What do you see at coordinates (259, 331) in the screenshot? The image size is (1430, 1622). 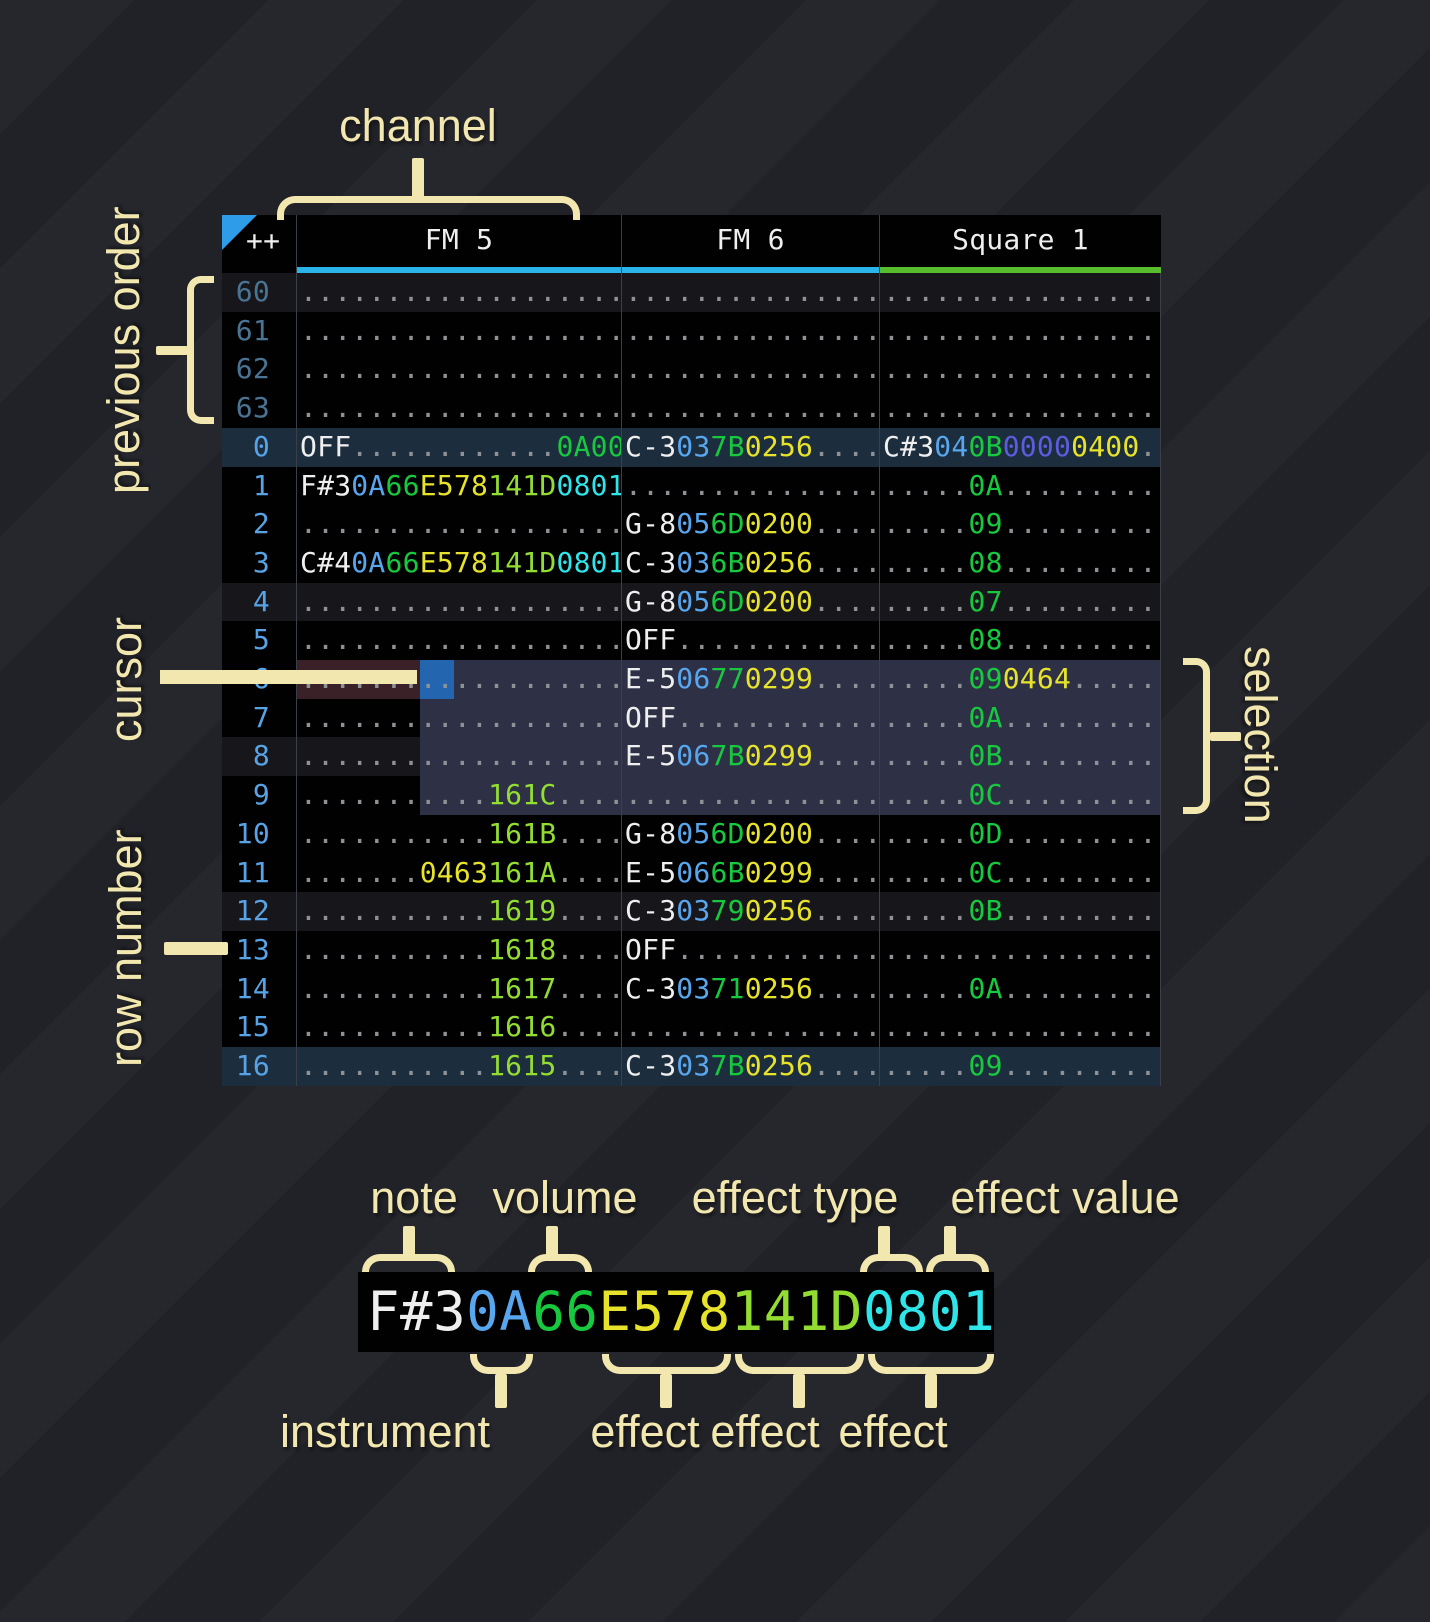 I see `row-number: 61` at bounding box center [259, 331].